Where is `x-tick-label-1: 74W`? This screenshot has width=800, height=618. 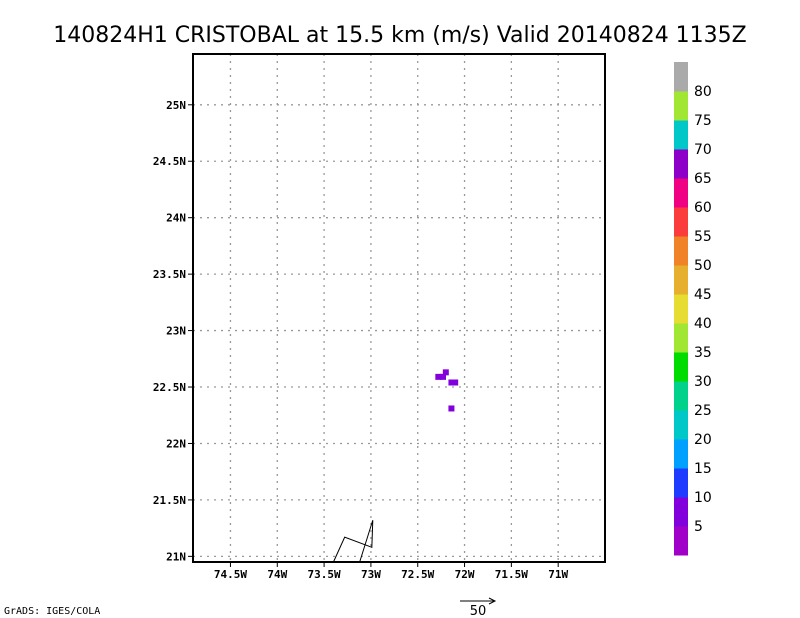
x-tick-label-1: 74W is located at coordinates (277, 574).